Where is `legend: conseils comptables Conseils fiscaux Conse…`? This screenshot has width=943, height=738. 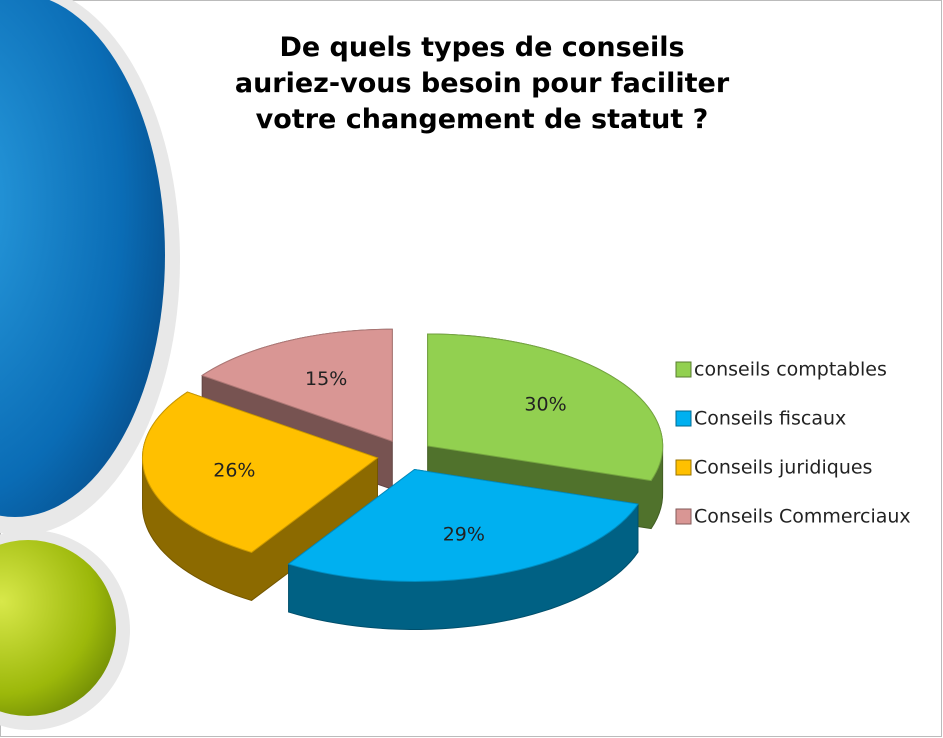 legend: conseils comptables Conseils fiscaux Conse… is located at coordinates (793, 443).